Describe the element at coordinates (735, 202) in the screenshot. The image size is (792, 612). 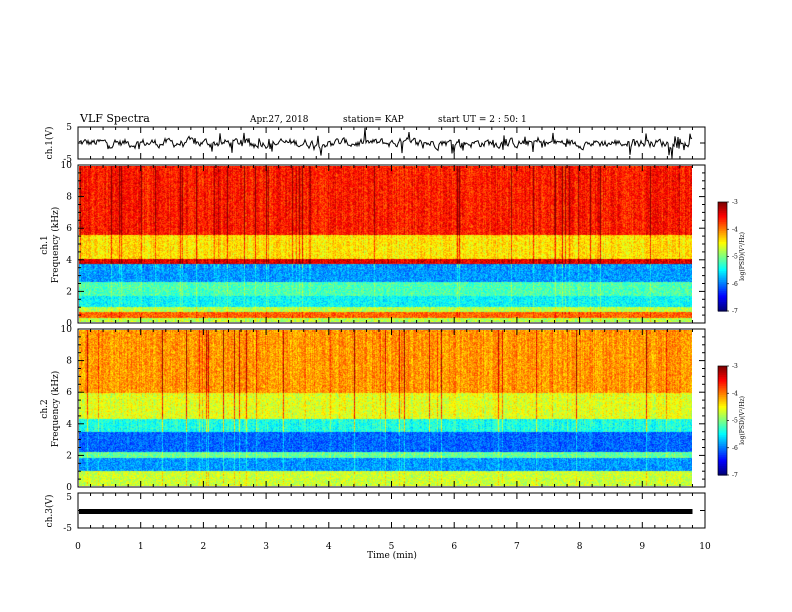
I see `colorbar-tick-label: -3` at that location.